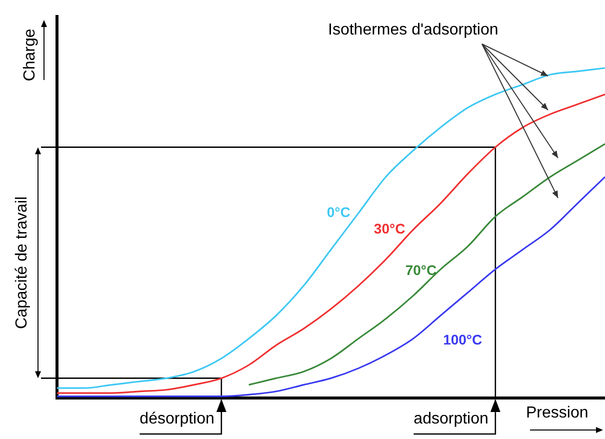 The image size is (605, 439). I want to click on series-label: 70°C, so click(421, 270).